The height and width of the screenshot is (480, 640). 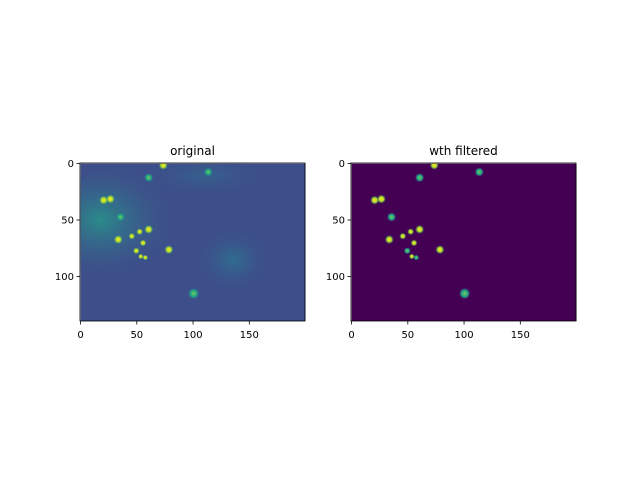 What do you see at coordinates (192, 151) in the screenshot?
I see `axes-title: original` at bounding box center [192, 151].